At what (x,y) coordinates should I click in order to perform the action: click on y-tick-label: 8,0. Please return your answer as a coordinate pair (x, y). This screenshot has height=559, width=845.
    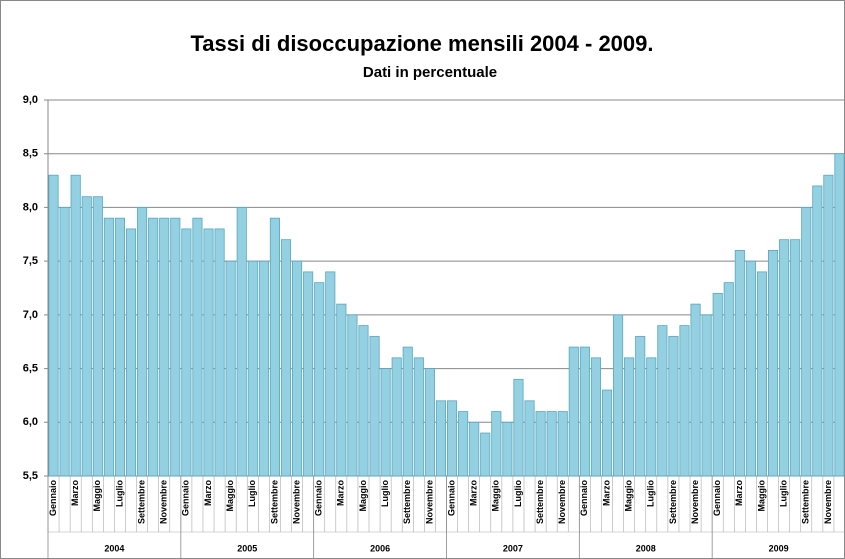
    Looking at the image, I should click on (30, 207).